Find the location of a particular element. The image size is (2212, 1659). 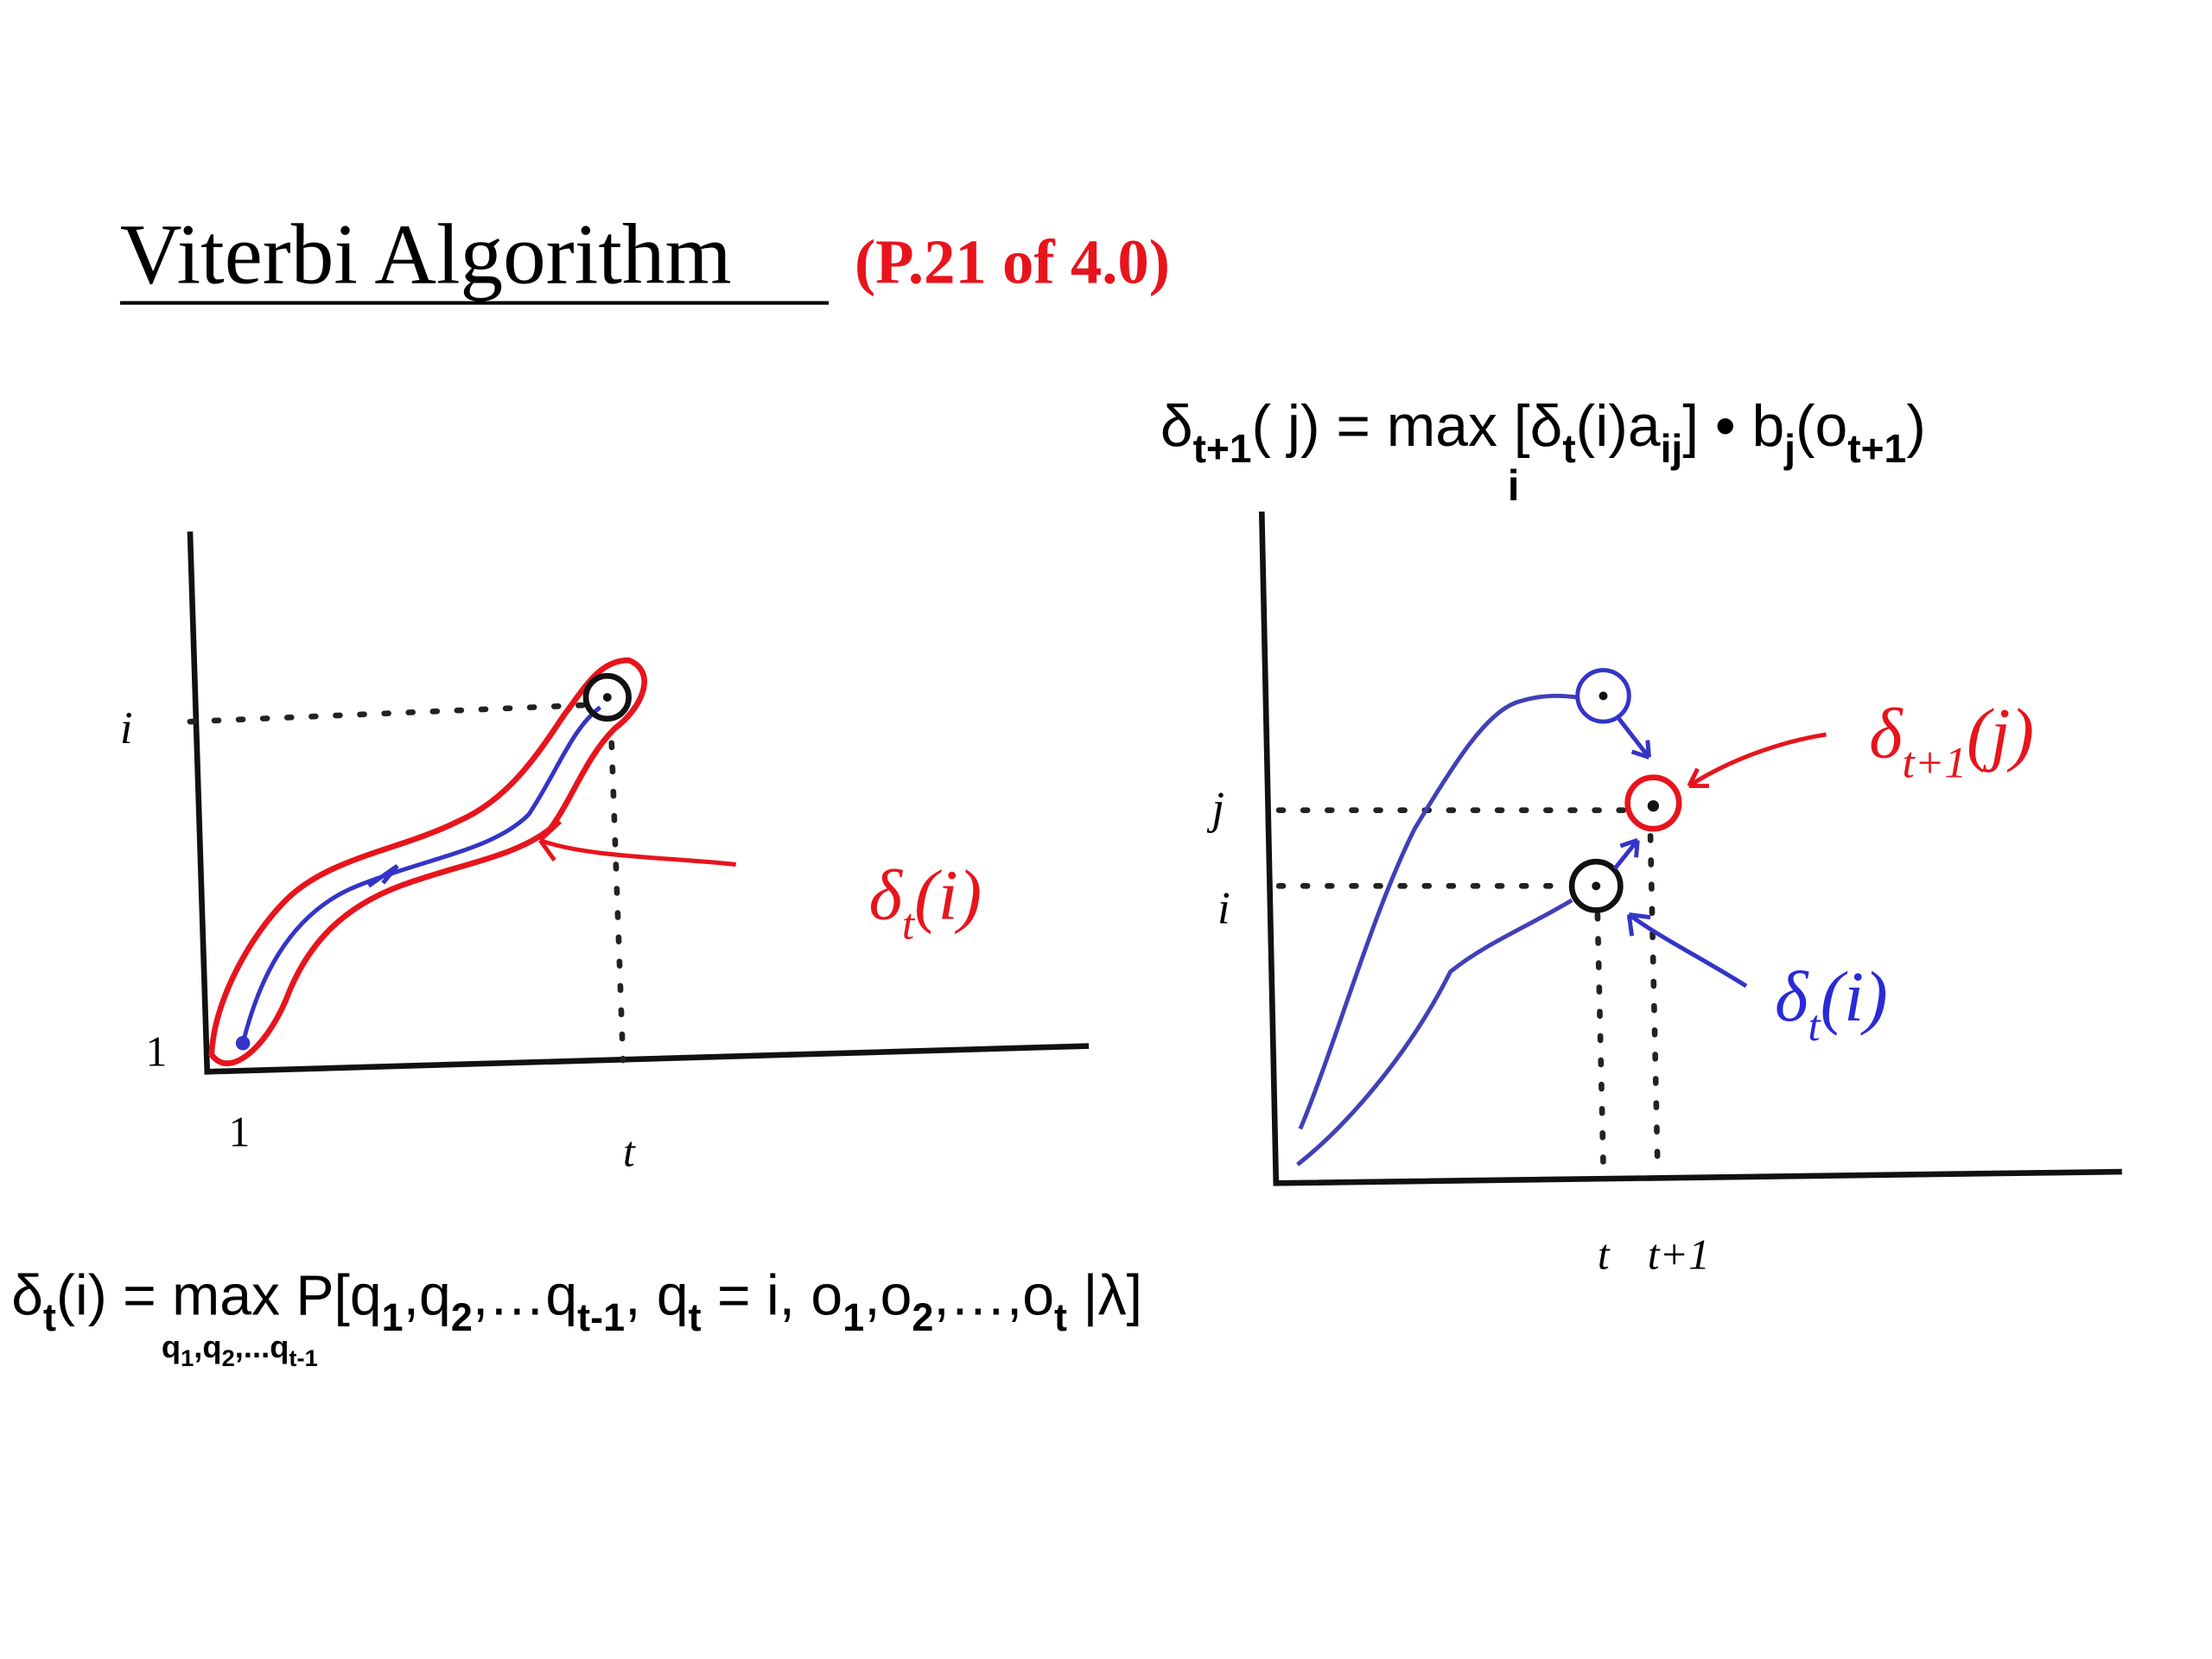

top-formula-under: i is located at coordinates (1514, 485).